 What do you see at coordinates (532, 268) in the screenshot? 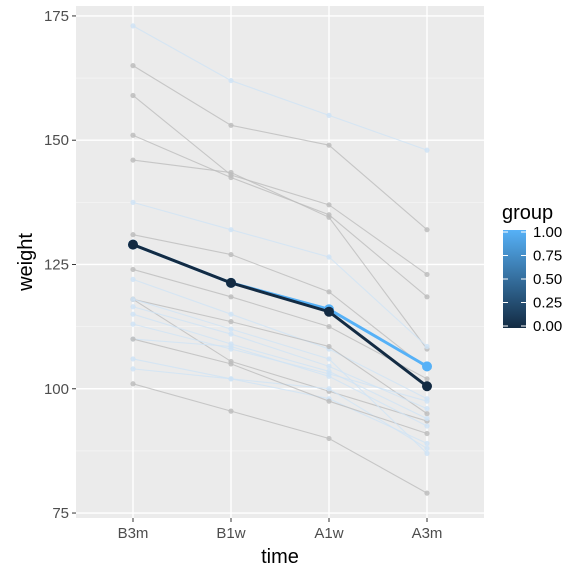
I see `legend: group 1.00 0.75 0.50 0.25 0.00` at bounding box center [532, 268].